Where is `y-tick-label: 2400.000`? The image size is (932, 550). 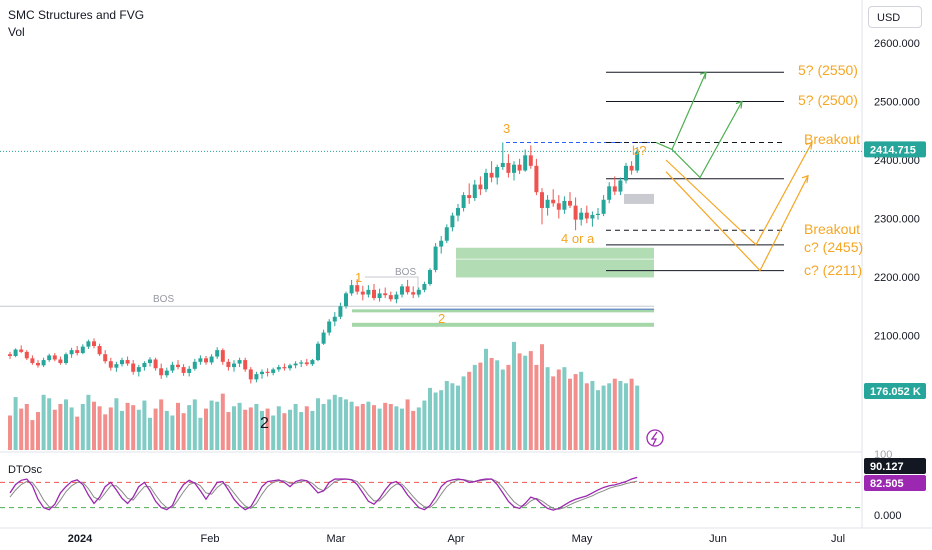
y-tick-label: 2400.000 is located at coordinates (897, 161).